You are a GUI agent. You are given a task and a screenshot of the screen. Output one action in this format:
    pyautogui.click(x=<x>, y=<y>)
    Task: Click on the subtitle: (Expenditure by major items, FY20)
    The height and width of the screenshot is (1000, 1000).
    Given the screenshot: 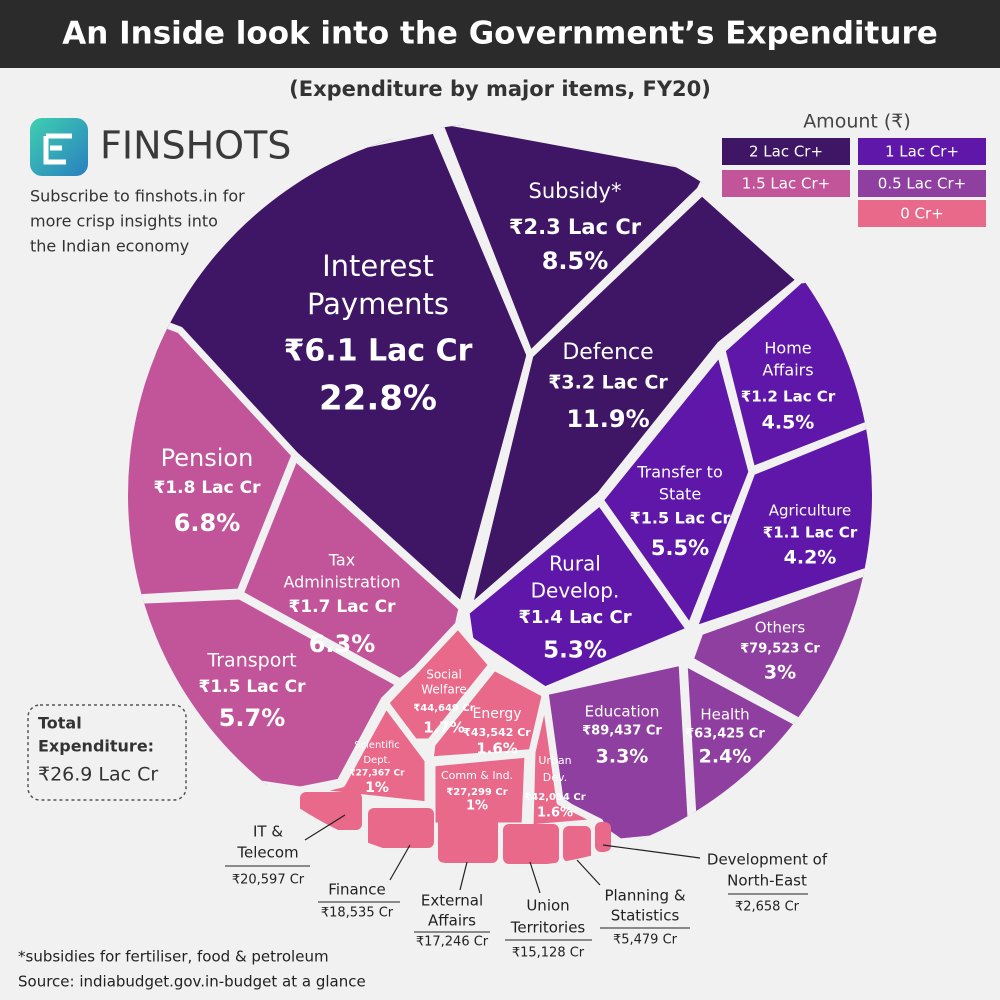 What is the action you would take?
    pyautogui.click(x=500, y=89)
    